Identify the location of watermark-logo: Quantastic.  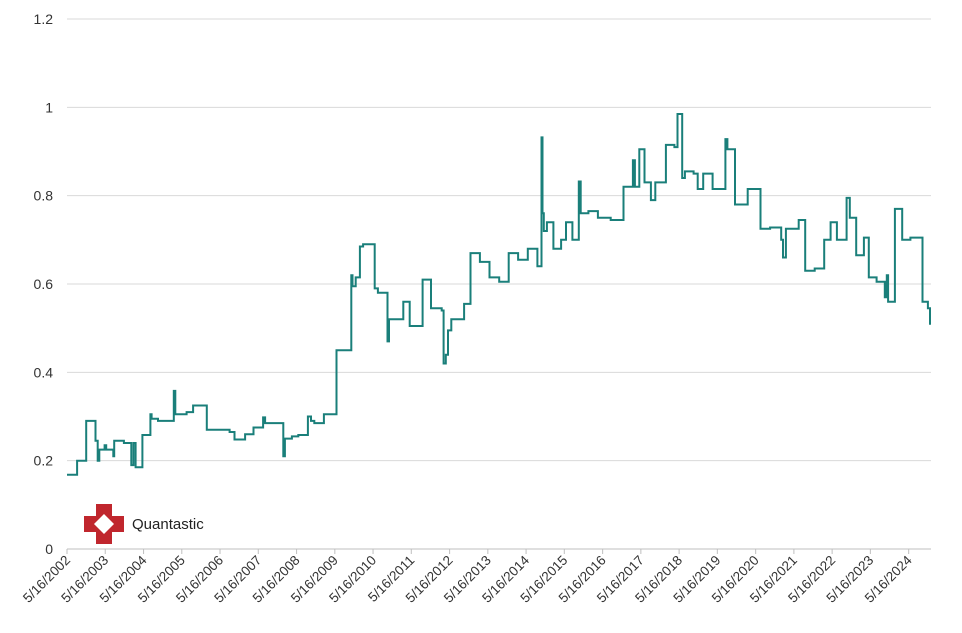
(144, 524).